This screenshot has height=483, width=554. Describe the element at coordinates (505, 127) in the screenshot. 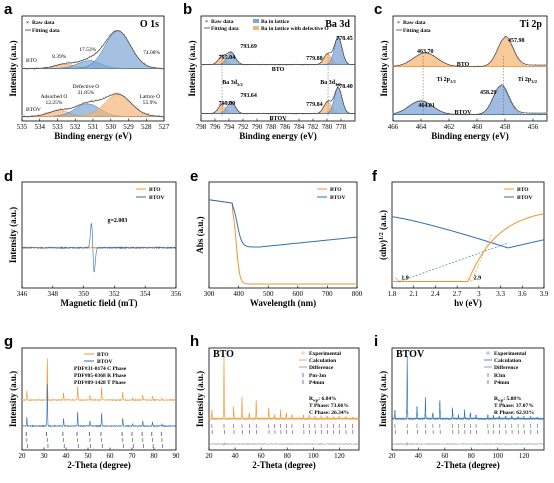

I see `x-tick-label: 458` at that location.